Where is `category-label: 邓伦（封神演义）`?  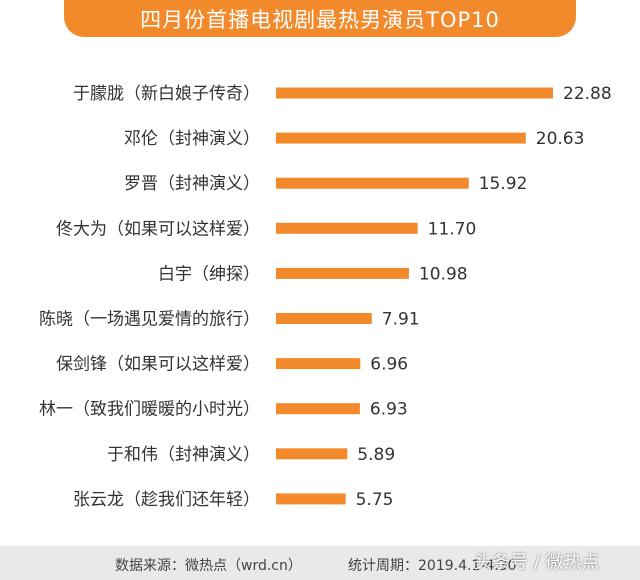
category-label: 邓伦（封神演义） is located at coordinates (192, 139).